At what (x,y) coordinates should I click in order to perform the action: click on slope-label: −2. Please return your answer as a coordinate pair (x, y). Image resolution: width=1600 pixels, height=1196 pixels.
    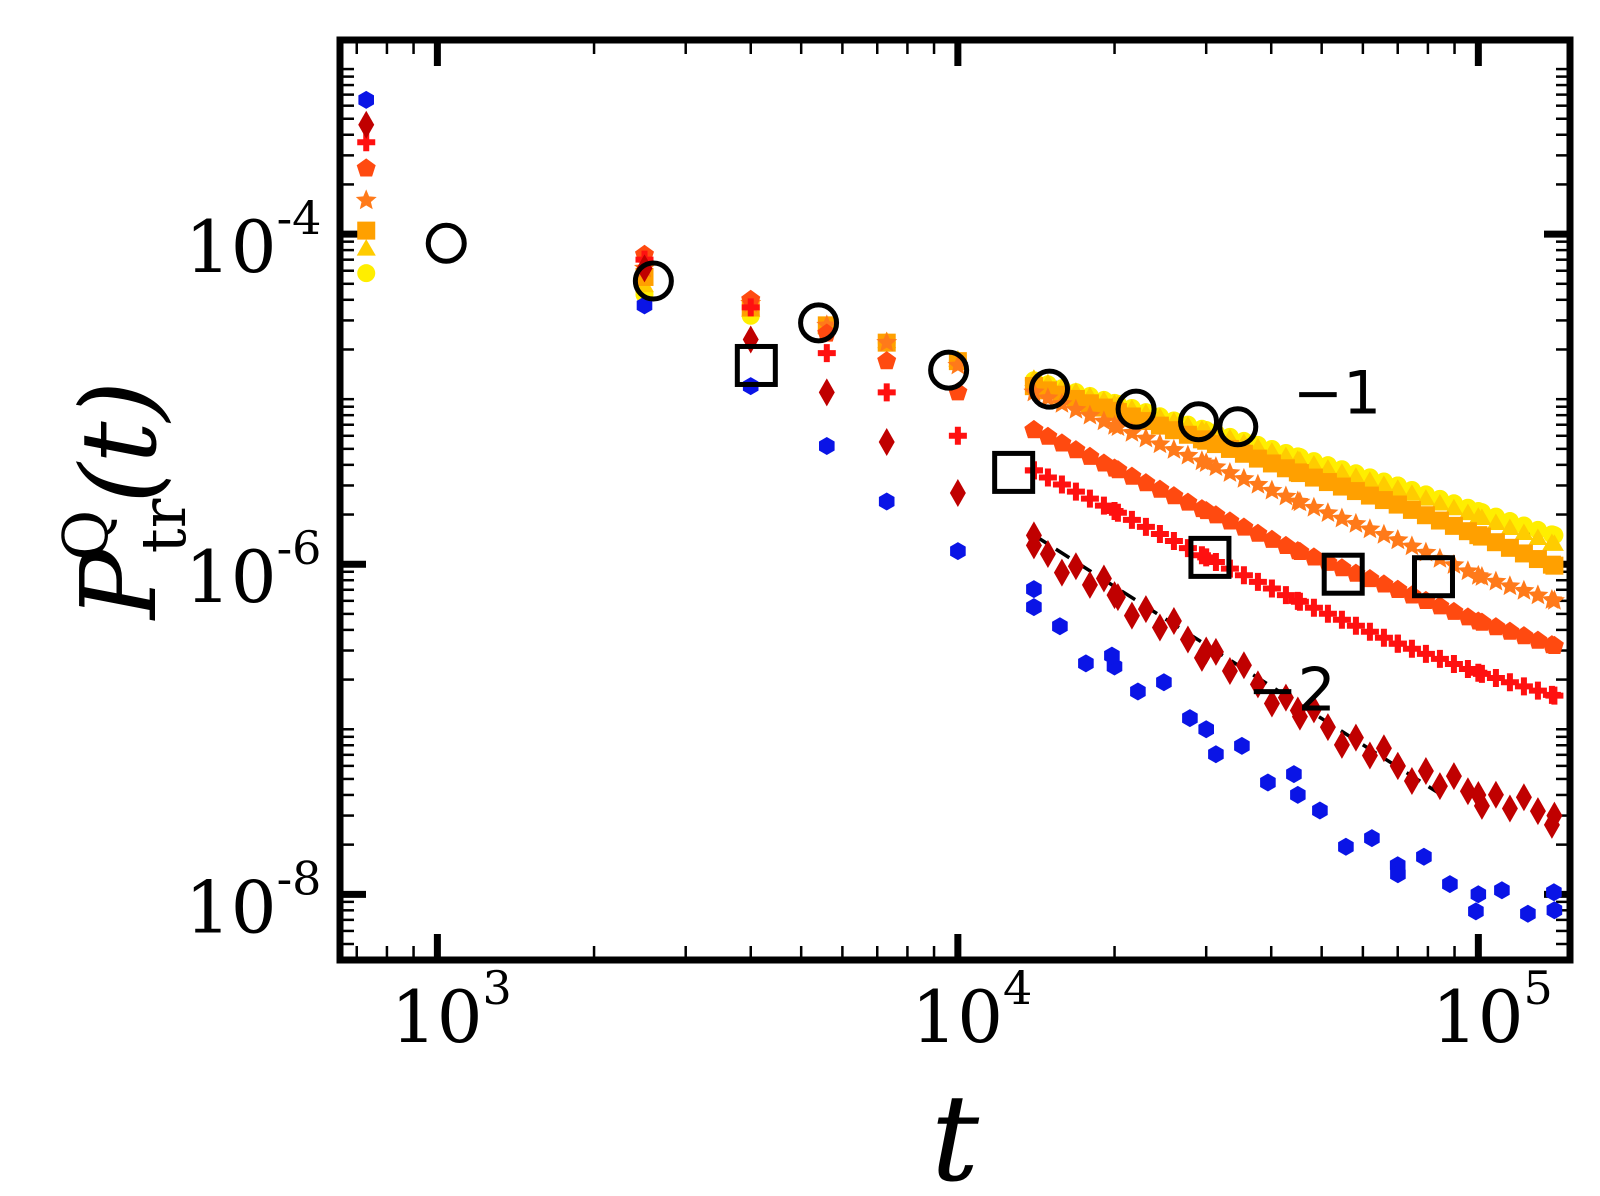
    Looking at the image, I should click on (1291, 690).